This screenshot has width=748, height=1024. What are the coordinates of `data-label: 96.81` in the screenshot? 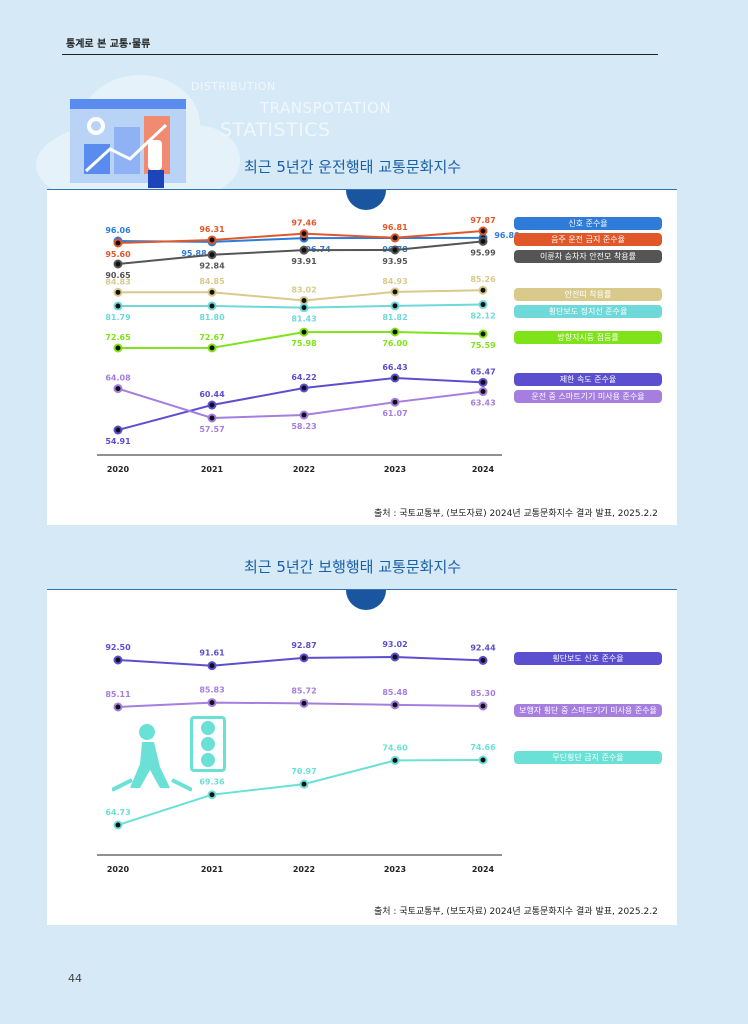 It's located at (395, 227).